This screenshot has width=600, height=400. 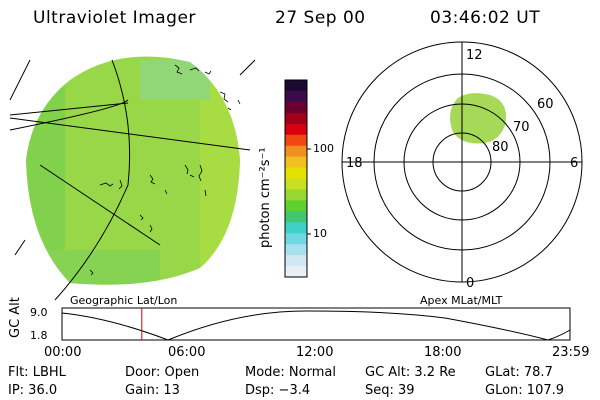 What do you see at coordinates (39, 312) in the screenshot?
I see `timeline-ytick-high: 9.0` at bounding box center [39, 312].